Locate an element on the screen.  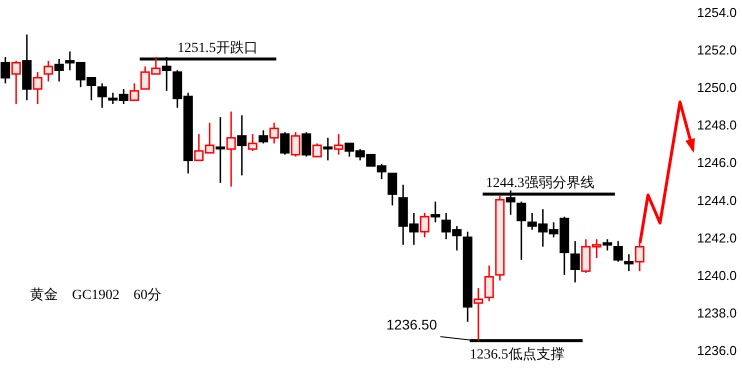
annotation: 1236.50 is located at coordinates (412, 324).